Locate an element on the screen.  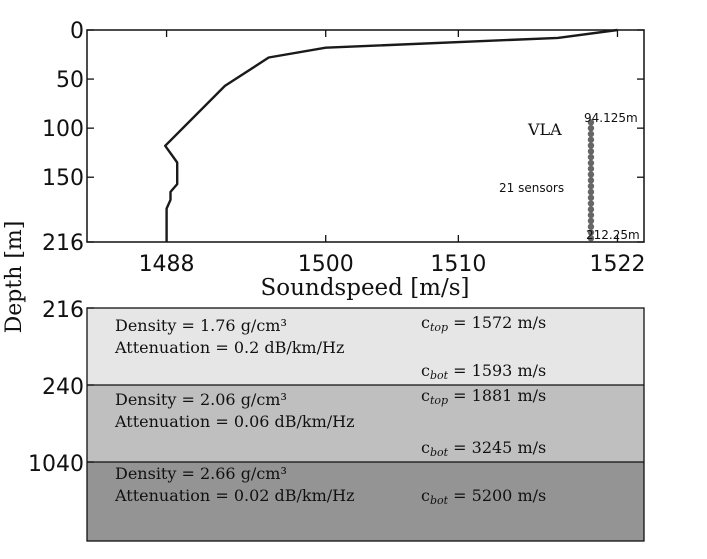
vla-sensors-label: 21 sensors is located at coordinates (531, 188).